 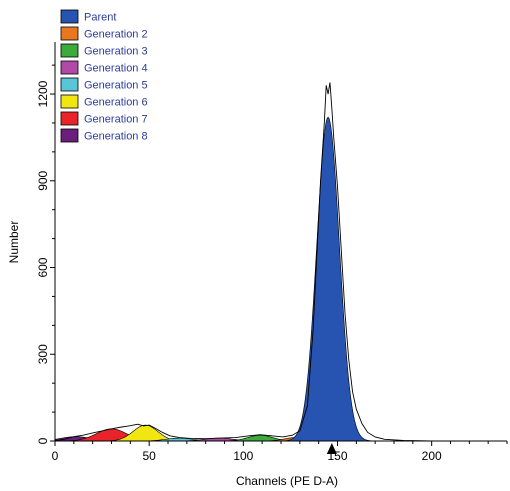 What do you see at coordinates (328, 279) in the screenshot?
I see `area-parent` at bounding box center [328, 279].